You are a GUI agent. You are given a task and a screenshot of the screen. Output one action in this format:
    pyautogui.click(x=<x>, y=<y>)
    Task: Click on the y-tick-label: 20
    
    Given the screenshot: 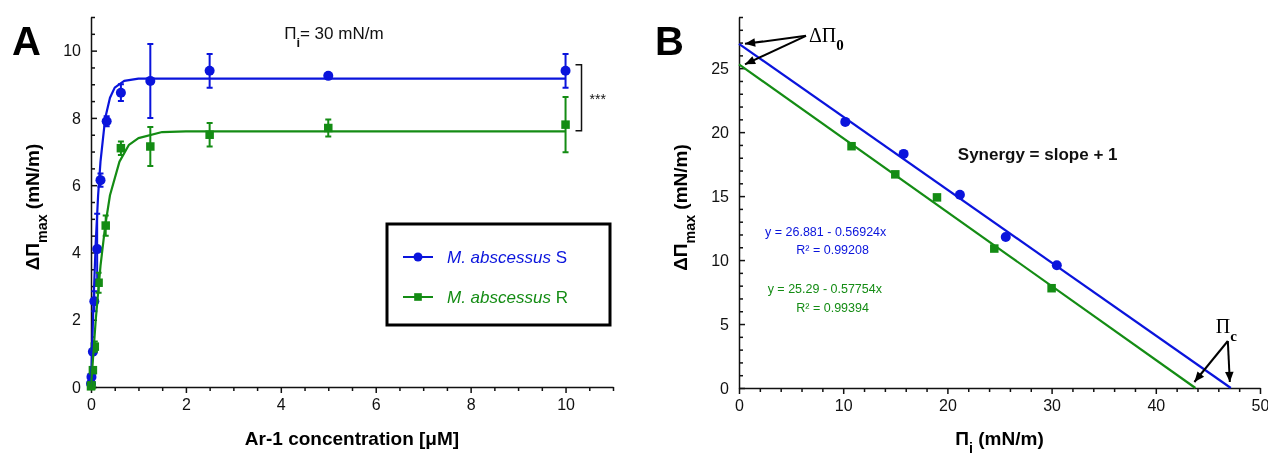 What is the action you would take?
    pyautogui.click(x=720, y=132)
    